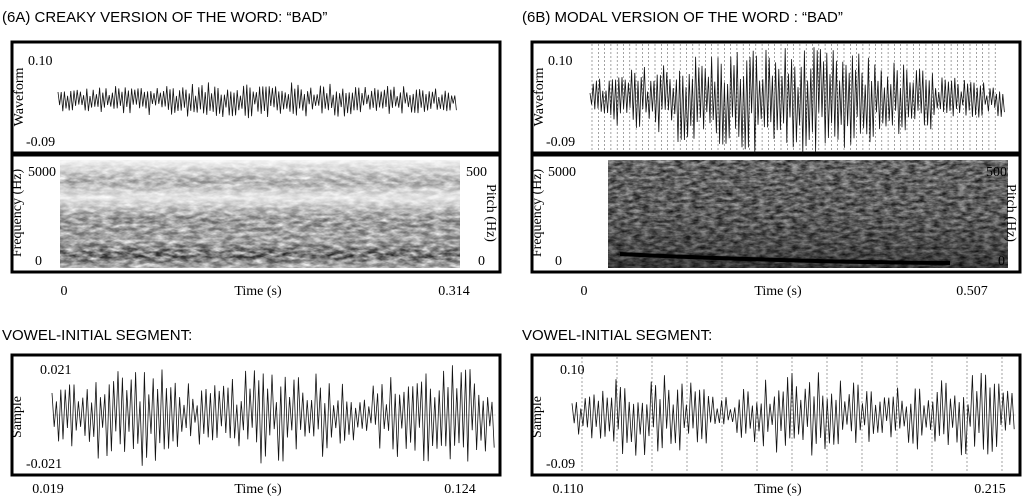  Describe the element at coordinates (972, 291) in the screenshot. I see `x-end-label: 0.507` at that location.